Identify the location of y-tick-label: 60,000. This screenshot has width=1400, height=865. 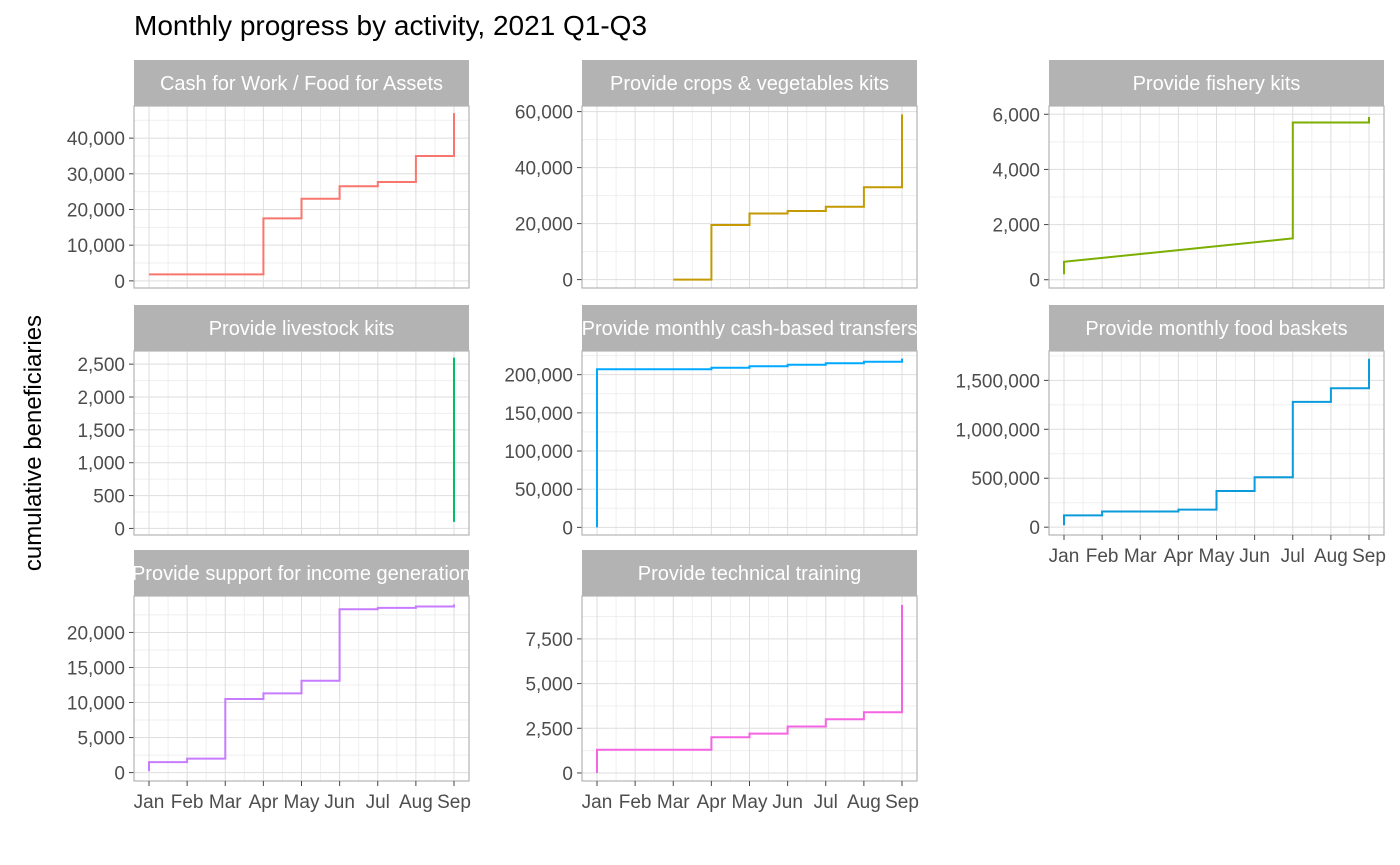
(544, 113).